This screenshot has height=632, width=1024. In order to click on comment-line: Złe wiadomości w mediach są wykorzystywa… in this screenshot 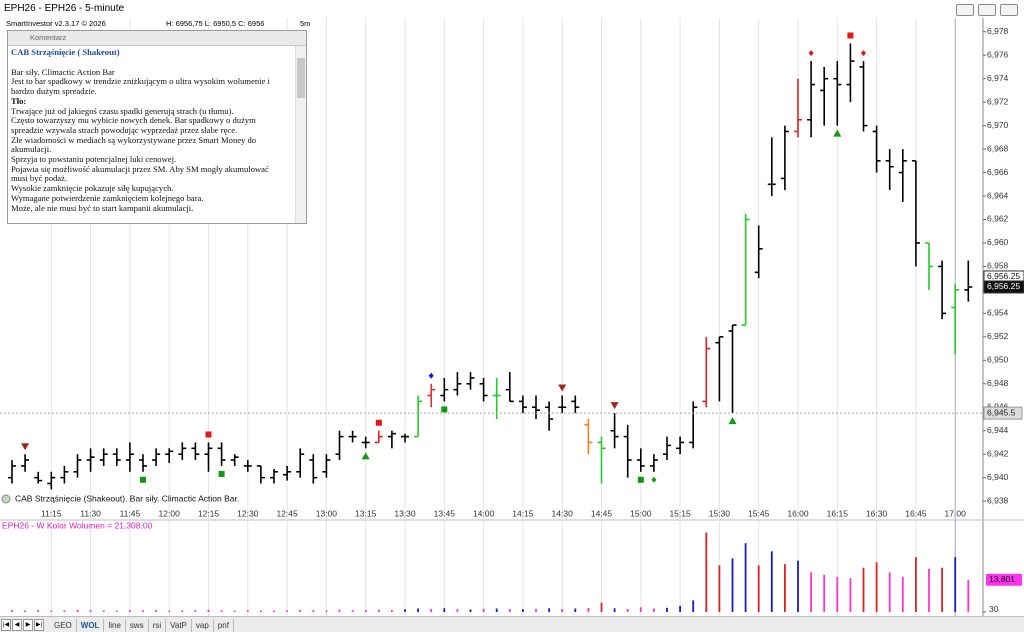, I will do `click(134, 139)`.